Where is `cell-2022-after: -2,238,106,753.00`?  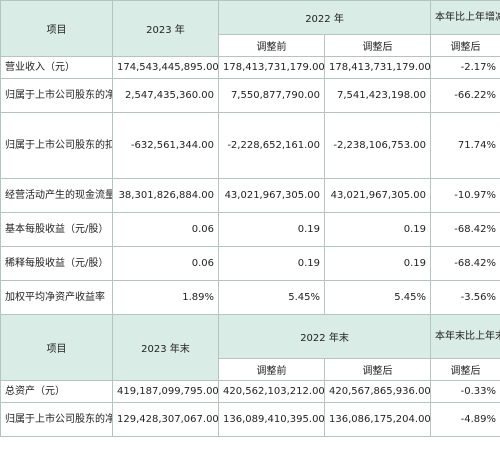
cell-2022-after: -2,238,106,753.00 is located at coordinates (377, 145).